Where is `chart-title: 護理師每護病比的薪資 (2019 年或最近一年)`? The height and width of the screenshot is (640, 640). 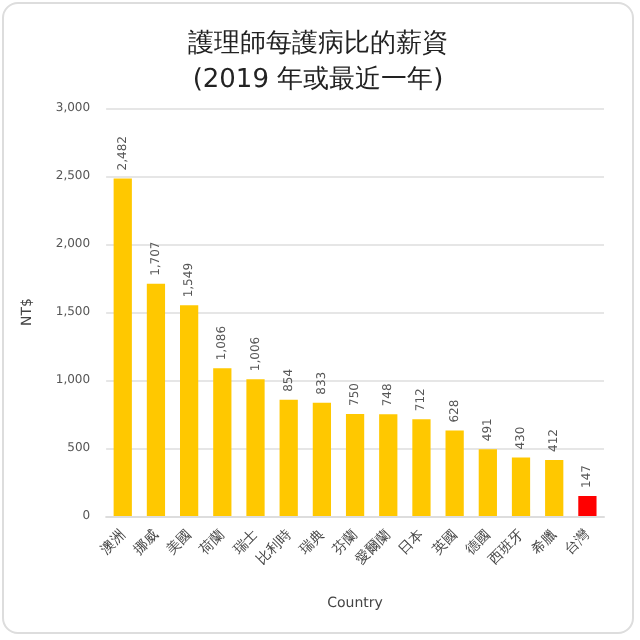 chart-title: 護理師每護病比的薪資 (2019 年或最近一年) is located at coordinates (318, 62).